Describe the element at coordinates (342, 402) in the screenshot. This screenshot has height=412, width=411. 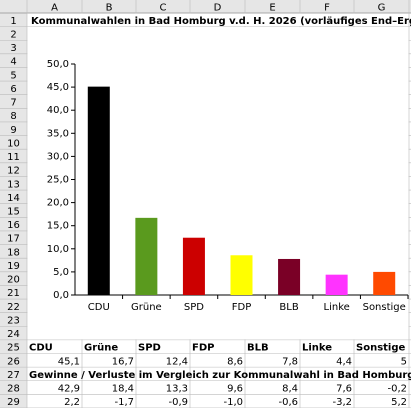
I see `cell: -3,2` at that location.